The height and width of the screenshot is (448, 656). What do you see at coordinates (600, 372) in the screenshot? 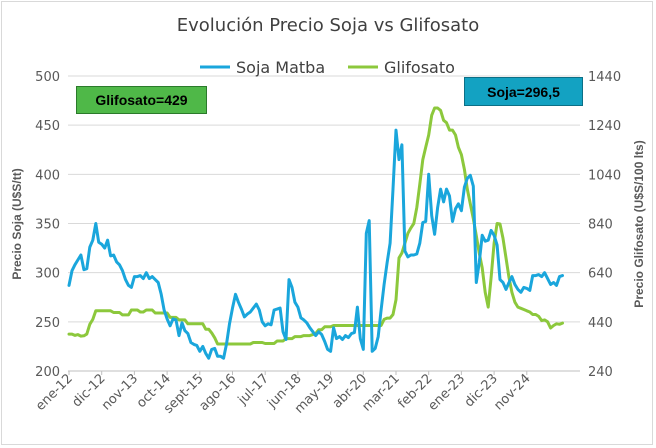
I see `y-right-tick-240: 240` at bounding box center [600, 372].